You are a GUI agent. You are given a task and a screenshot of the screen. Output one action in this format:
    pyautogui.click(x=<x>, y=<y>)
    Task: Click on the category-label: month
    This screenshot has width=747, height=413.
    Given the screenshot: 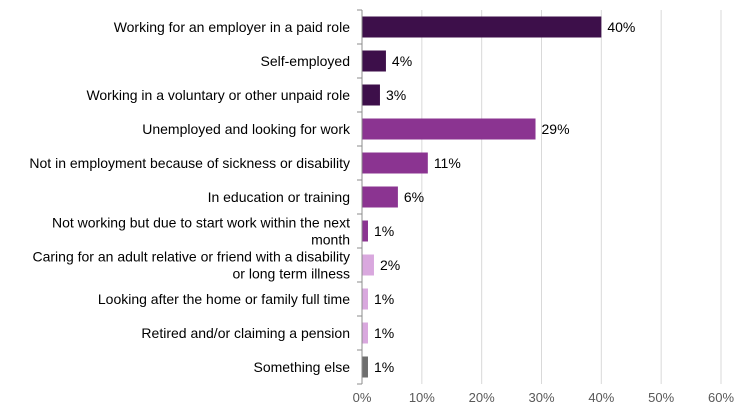 What is the action you would take?
    pyautogui.click(x=330, y=240)
    